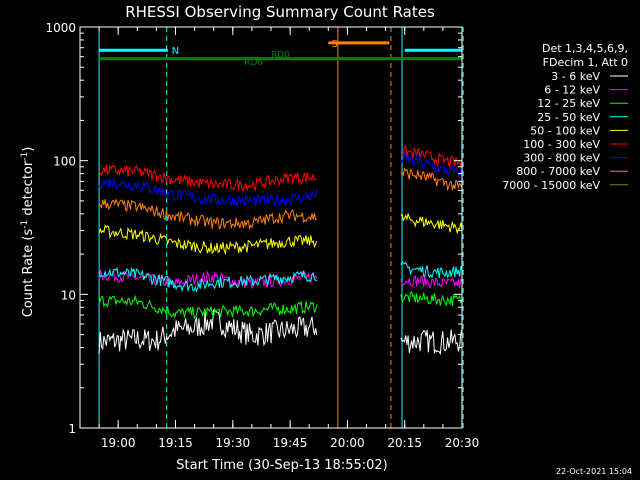  Describe the element at coordinates (565, 130) in the screenshot. I see `legend-label-4: 50 - 100 keV` at that location.